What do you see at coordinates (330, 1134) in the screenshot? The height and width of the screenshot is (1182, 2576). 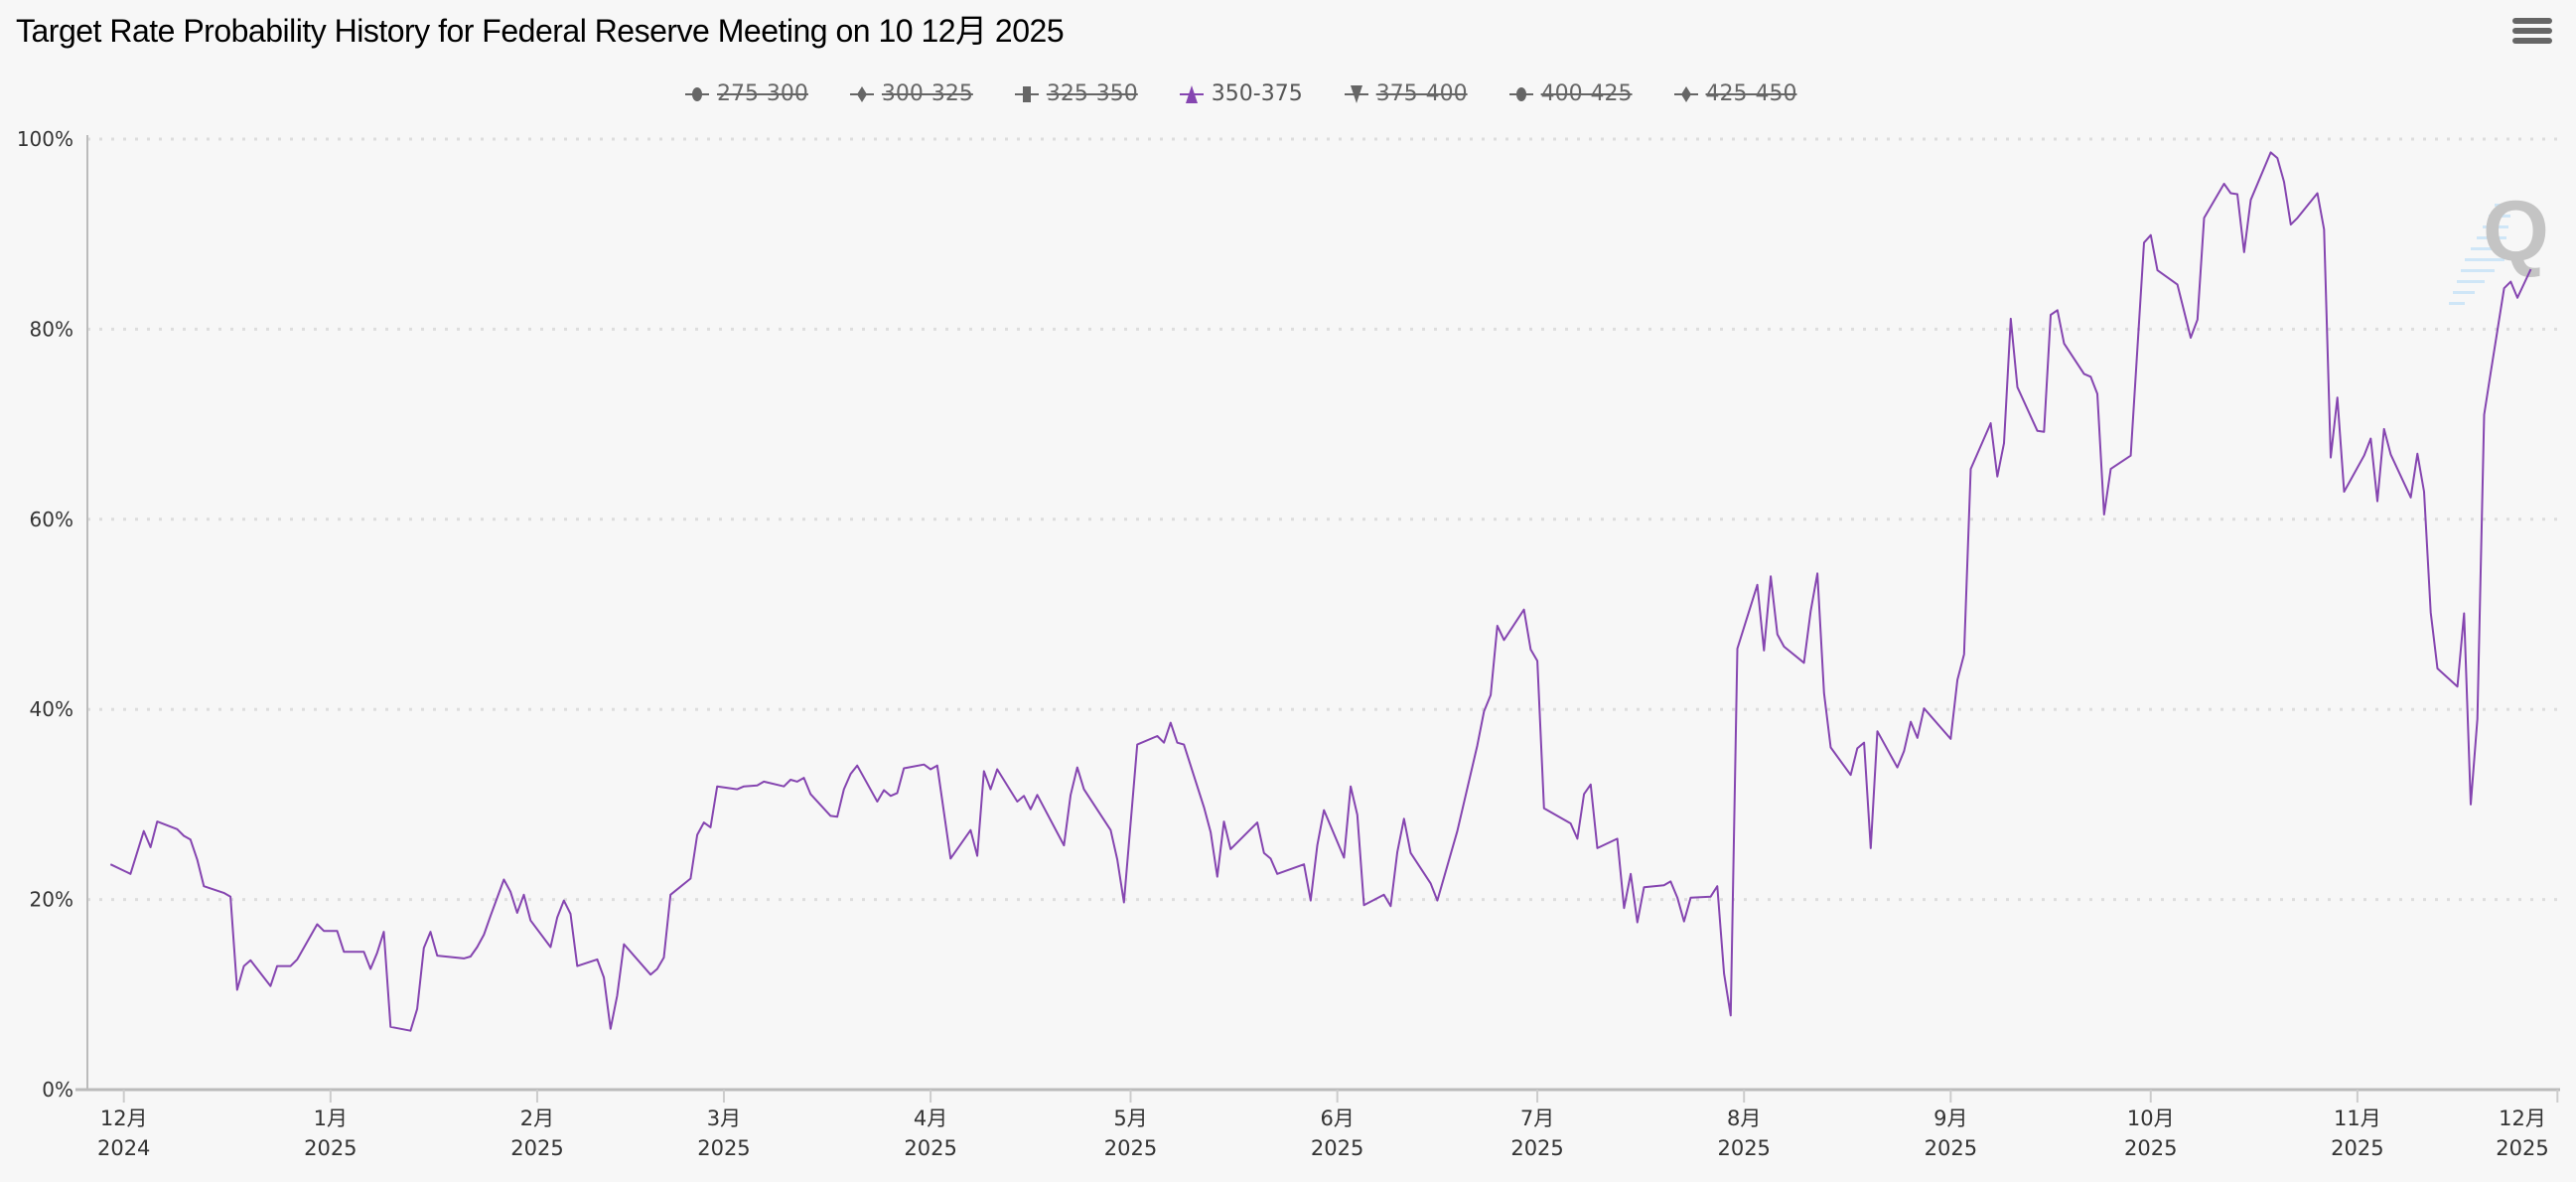 I see `x-tick-label: 1月 2025` at bounding box center [330, 1134].